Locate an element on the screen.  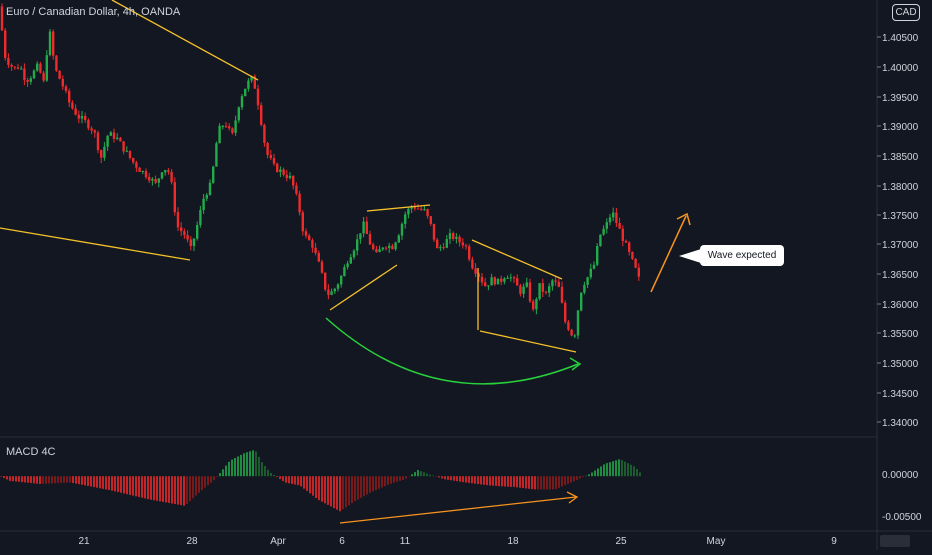
trendline-wedge-top is located at coordinates (517, 259).